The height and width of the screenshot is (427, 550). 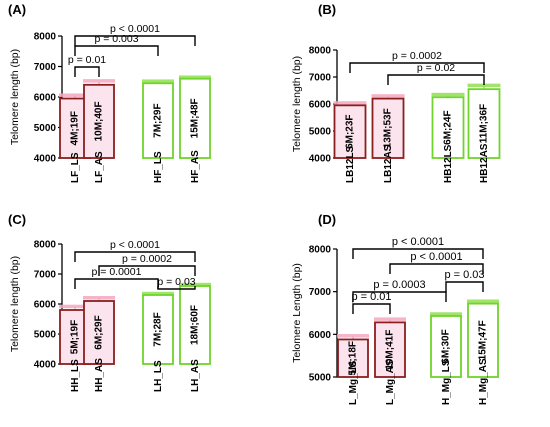 I want to click on bar-label: 15M;48F, so click(x=195, y=118).